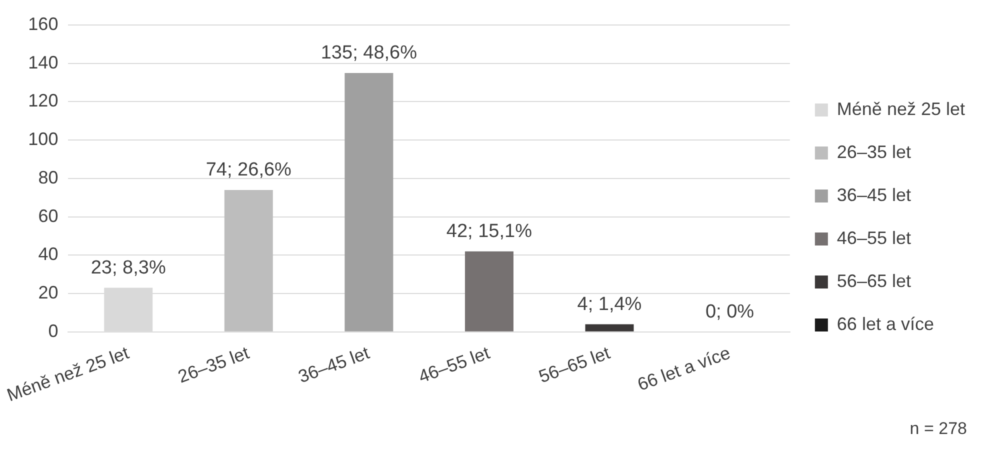 The image size is (985, 450). I want to click on x-tick-label: 56–65 let, so click(574, 364).